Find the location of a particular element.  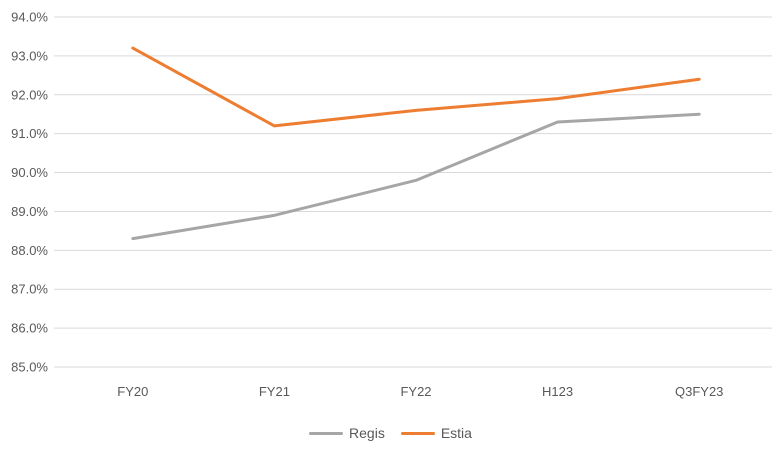

y-tick-label: 91.0% is located at coordinates (29, 133).